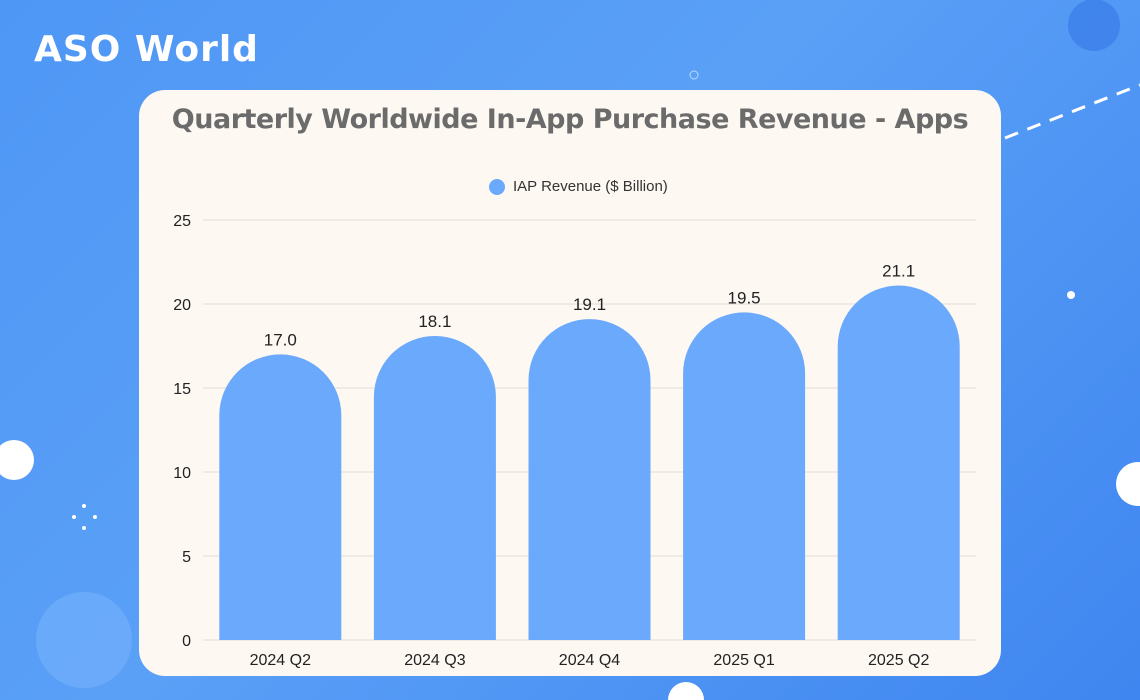 The image size is (1140, 700). Describe the element at coordinates (182, 221) in the screenshot. I see `y-tick-label: 25` at that location.